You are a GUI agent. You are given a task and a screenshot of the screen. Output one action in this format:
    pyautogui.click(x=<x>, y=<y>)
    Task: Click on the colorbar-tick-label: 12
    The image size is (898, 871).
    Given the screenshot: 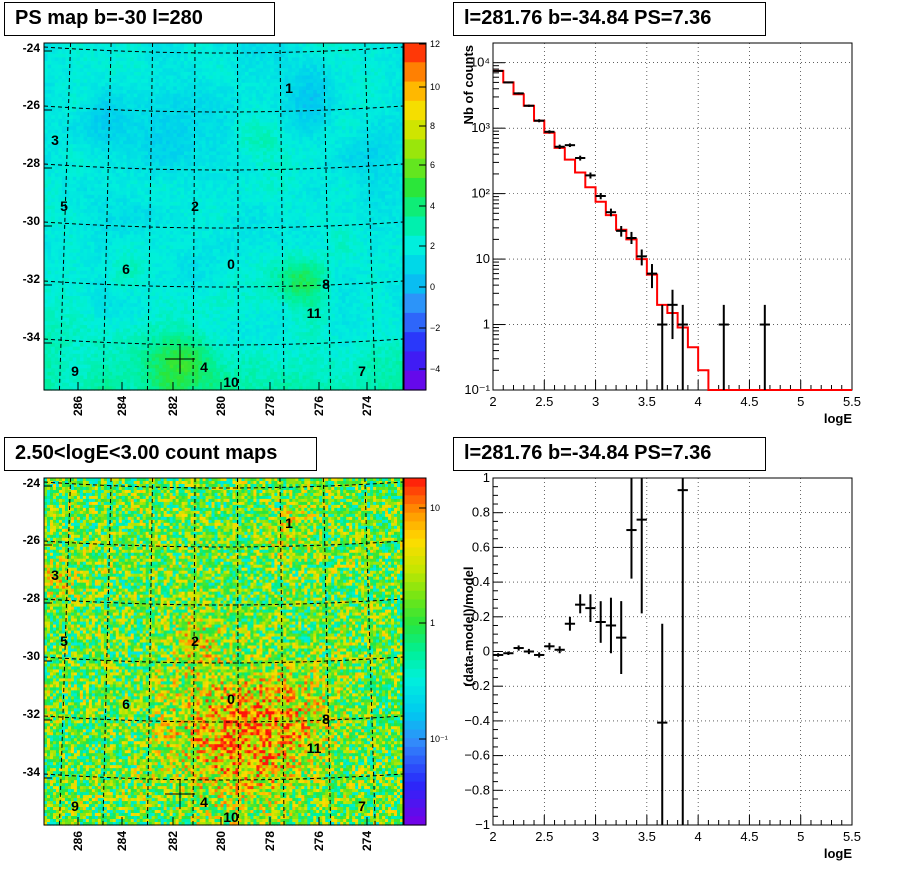 What is the action you would take?
    pyautogui.click(x=435, y=44)
    